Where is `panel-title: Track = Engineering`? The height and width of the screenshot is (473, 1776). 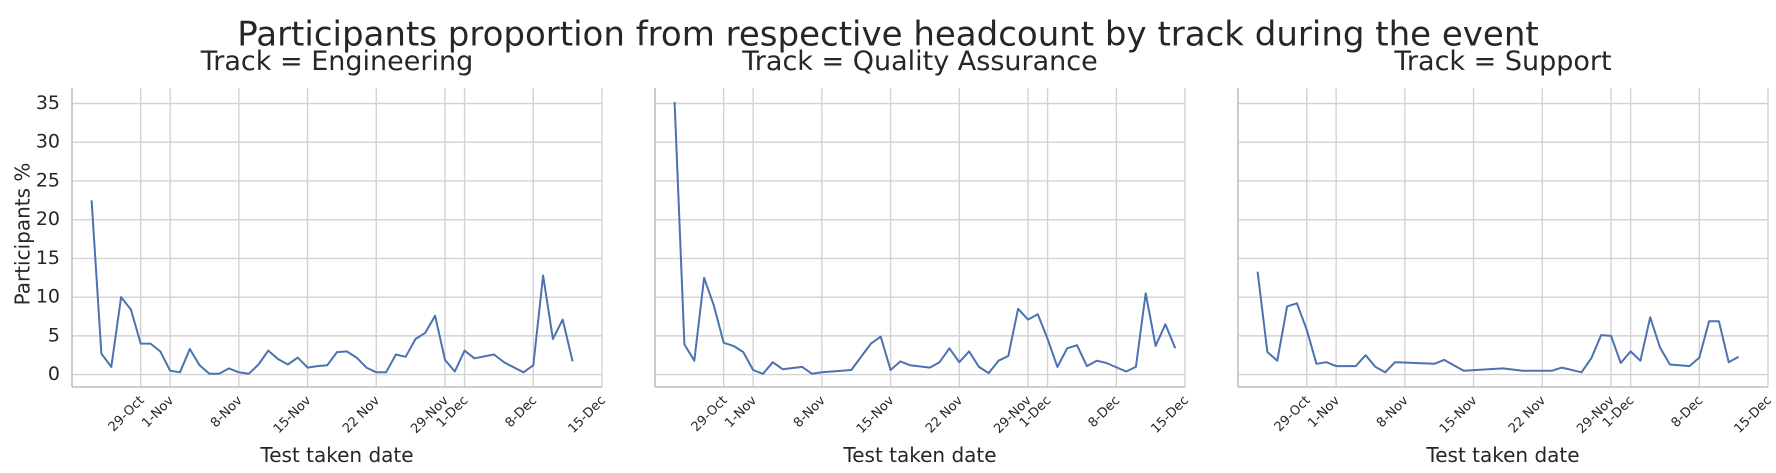 panel-title: Track = Engineering is located at coordinates (336, 61).